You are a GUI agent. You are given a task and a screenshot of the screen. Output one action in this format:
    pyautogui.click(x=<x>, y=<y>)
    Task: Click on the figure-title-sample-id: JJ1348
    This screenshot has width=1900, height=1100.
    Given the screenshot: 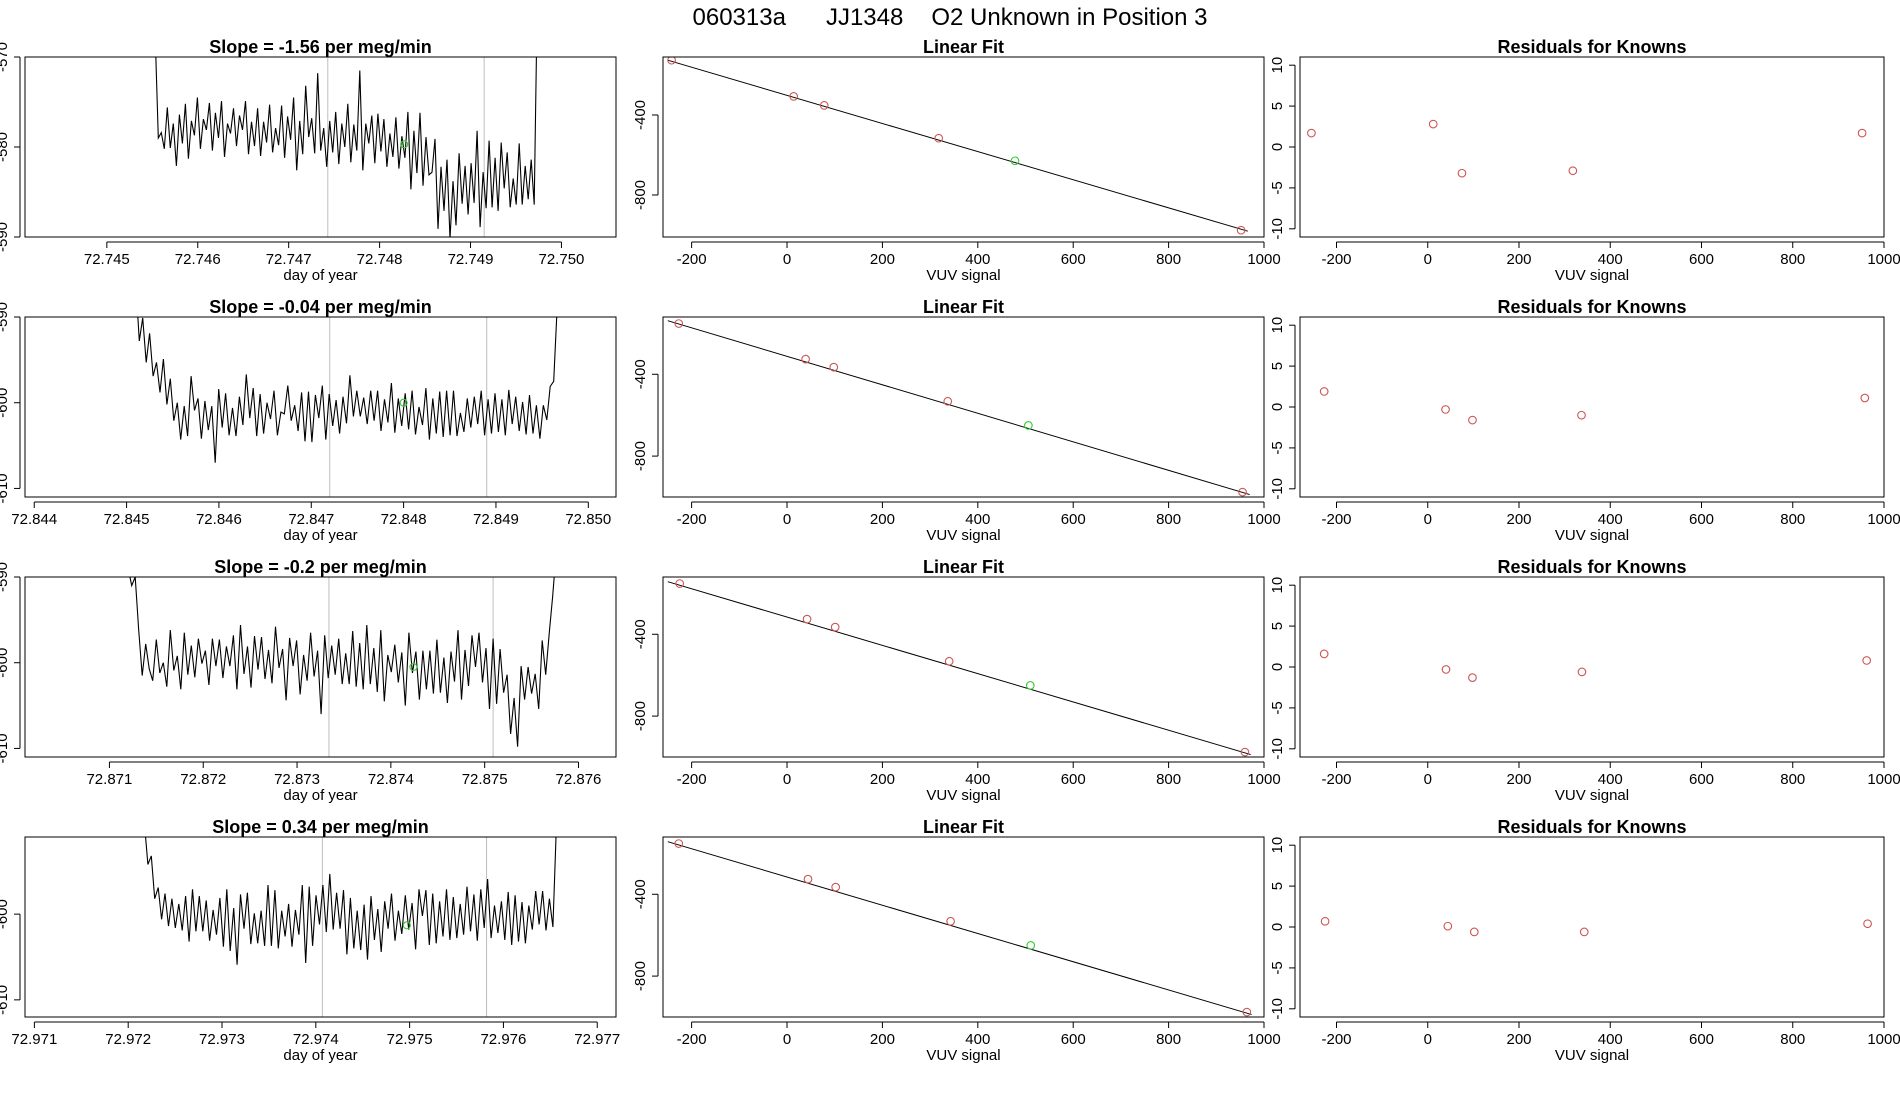 What is the action you would take?
    pyautogui.click(x=864, y=17)
    